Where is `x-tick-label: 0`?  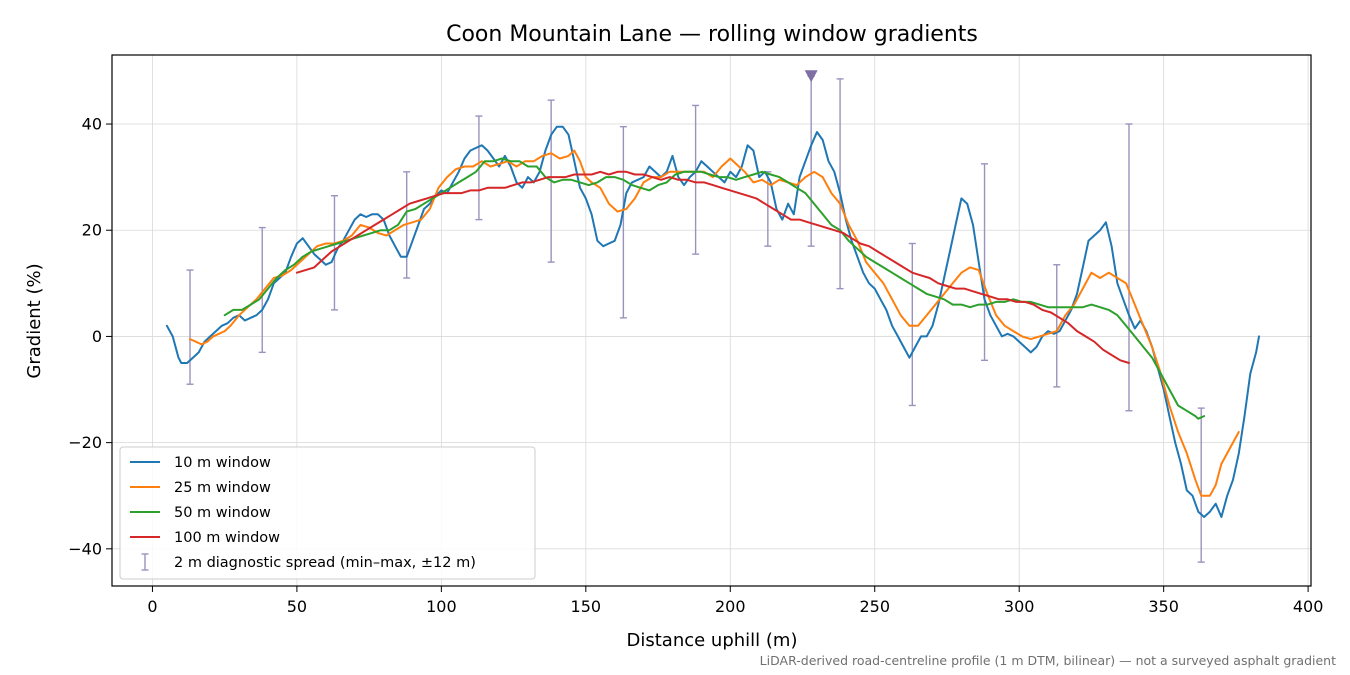
x-tick-label: 0 is located at coordinates (152, 606).